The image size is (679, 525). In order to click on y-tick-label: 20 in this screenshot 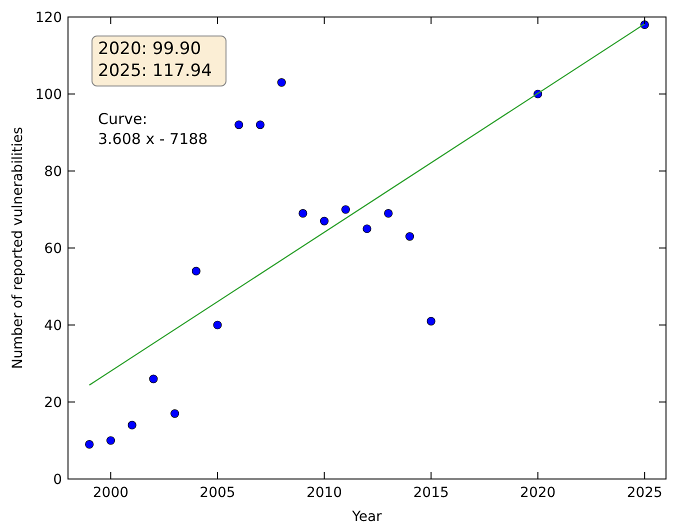, I will do `click(53, 403)`.